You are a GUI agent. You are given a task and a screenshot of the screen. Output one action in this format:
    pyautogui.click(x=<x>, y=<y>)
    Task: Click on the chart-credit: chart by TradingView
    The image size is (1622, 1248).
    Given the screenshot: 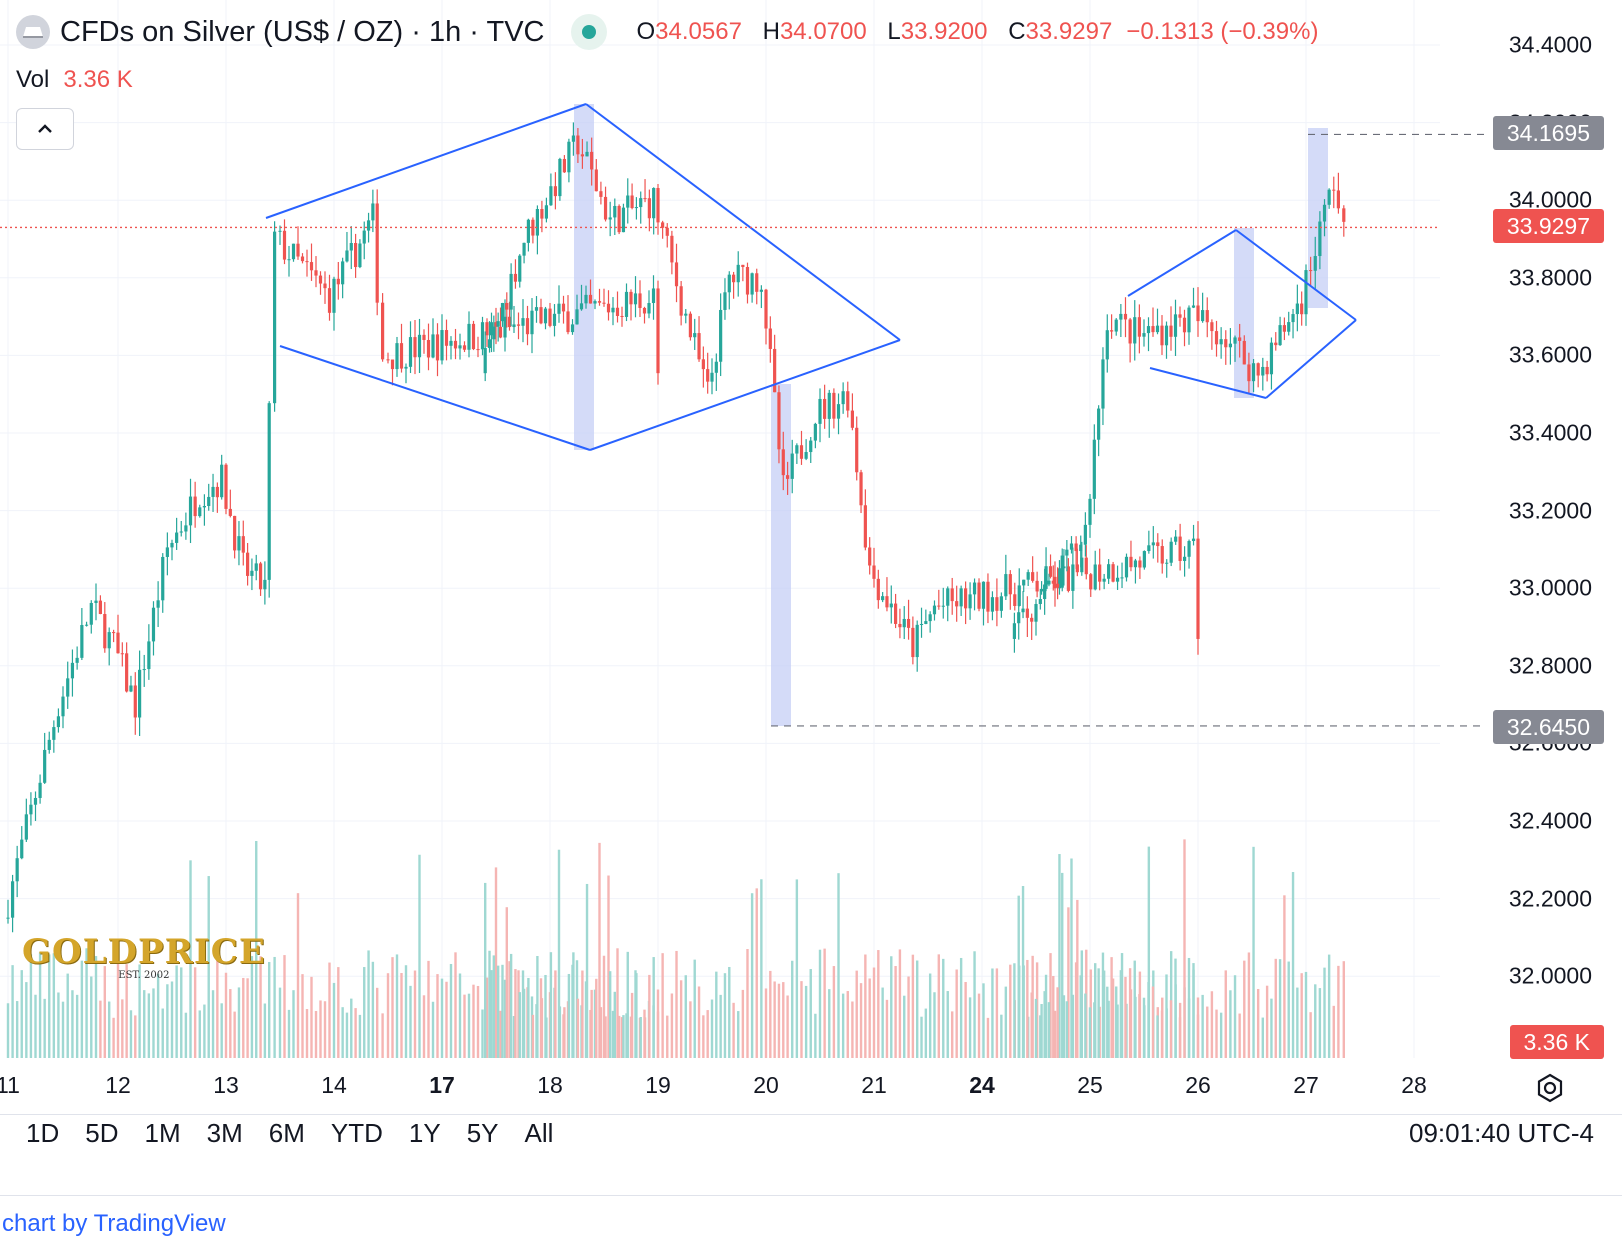 What is the action you would take?
    pyautogui.click(x=114, y=1224)
    